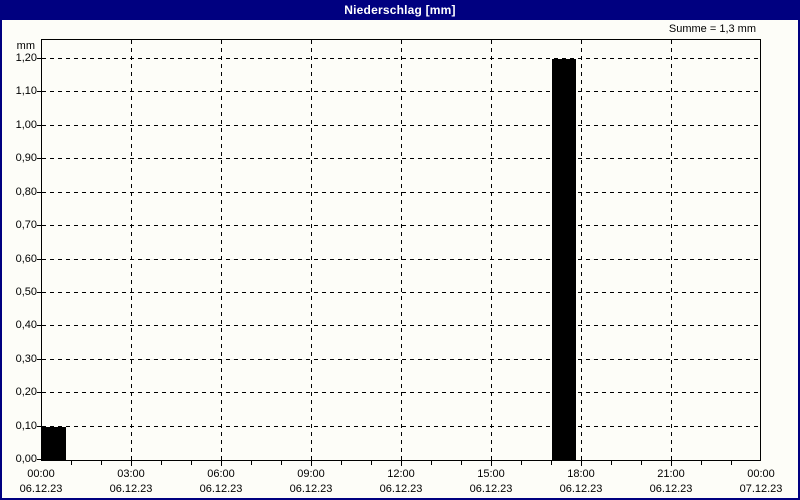 The width and height of the screenshot is (800, 500). Describe the element at coordinates (26, 392) in the screenshot. I see `y-tick-label: 0,20` at that location.